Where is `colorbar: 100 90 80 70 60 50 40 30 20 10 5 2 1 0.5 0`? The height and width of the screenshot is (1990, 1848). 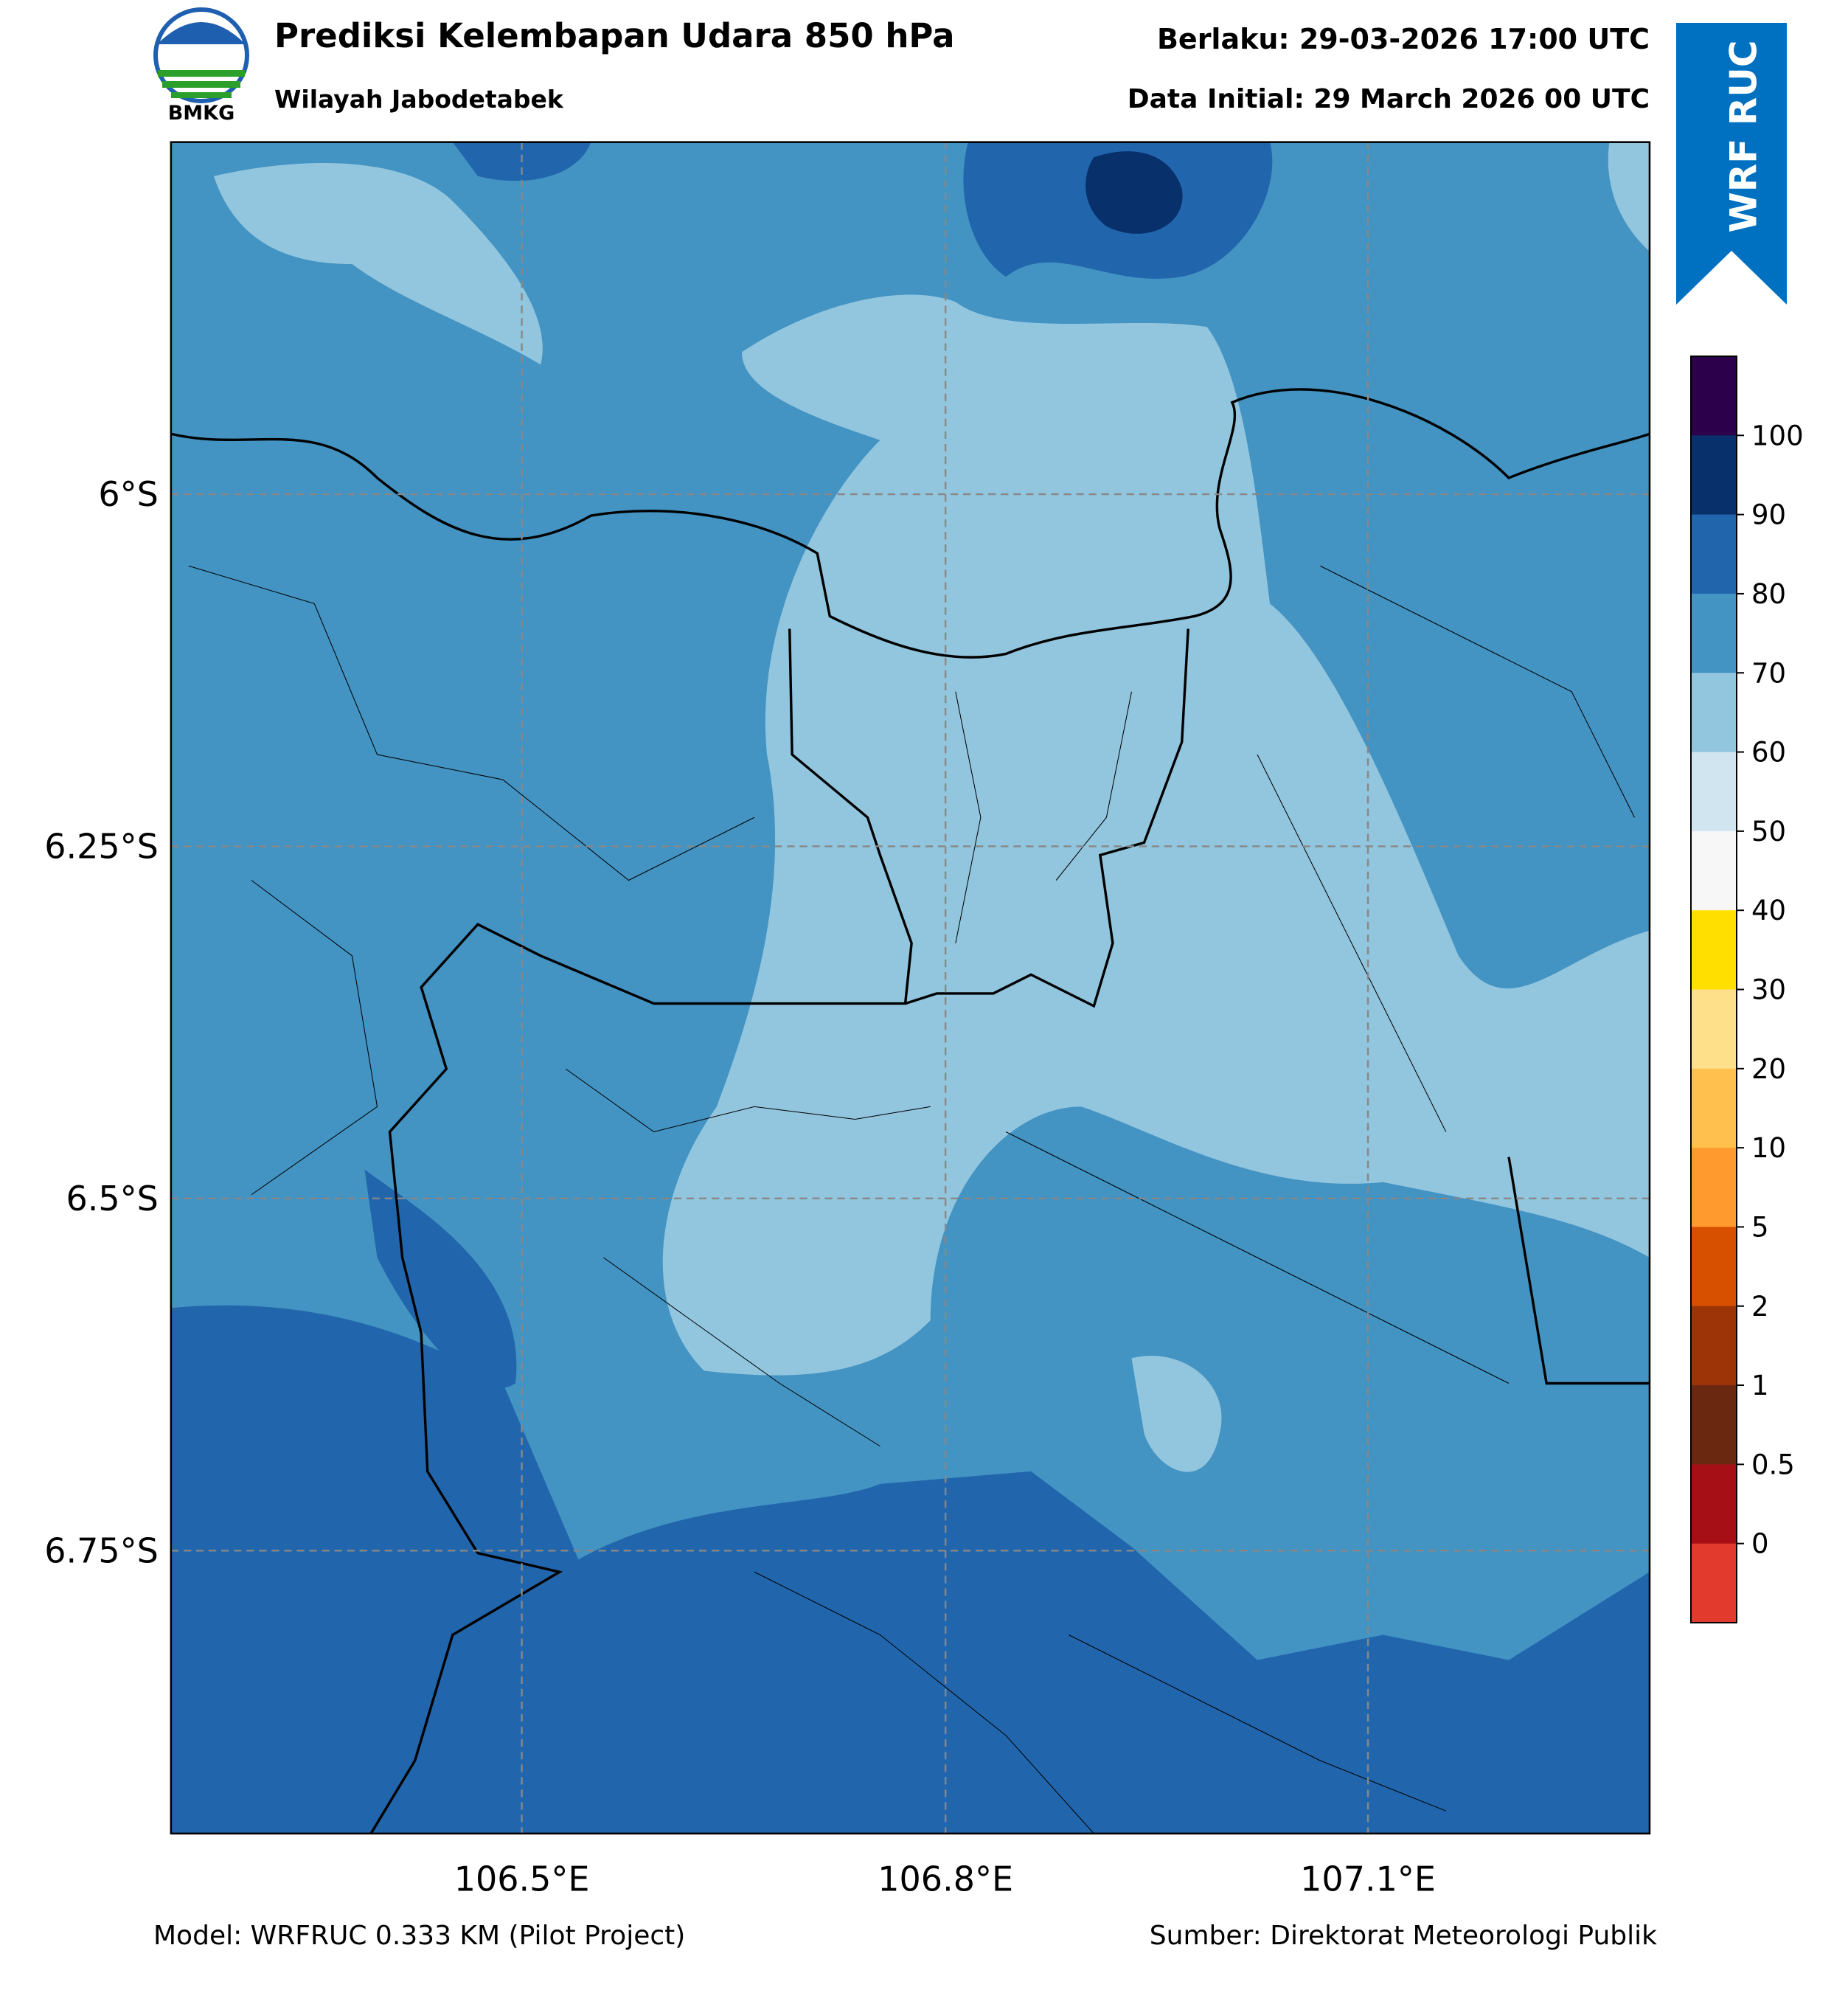 colorbar: 100 90 80 70 60 50 40 30 20 10 5 2 1 0.5 0 is located at coordinates (1747, 990).